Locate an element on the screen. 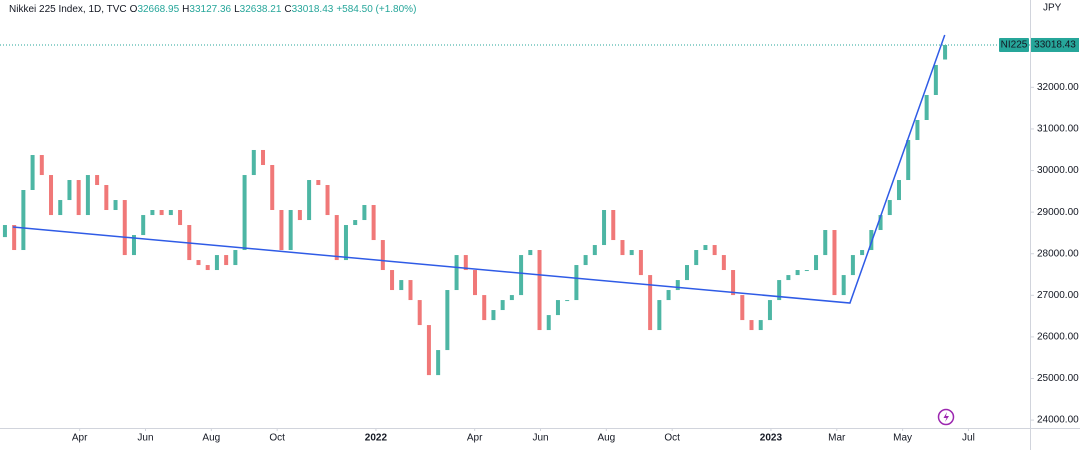 The image size is (1080, 450). ohlc-value: 32668.95 is located at coordinates (158, 9).